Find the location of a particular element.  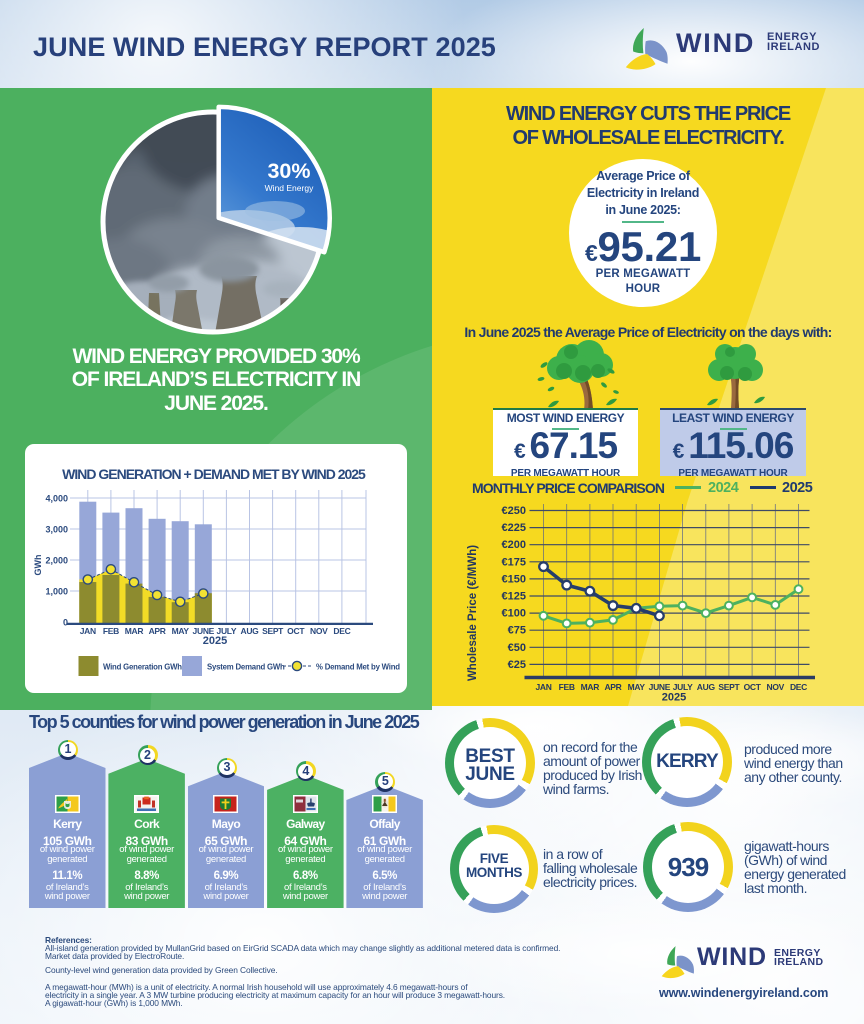

svg-text: €100 is located at coordinates (514, 614).